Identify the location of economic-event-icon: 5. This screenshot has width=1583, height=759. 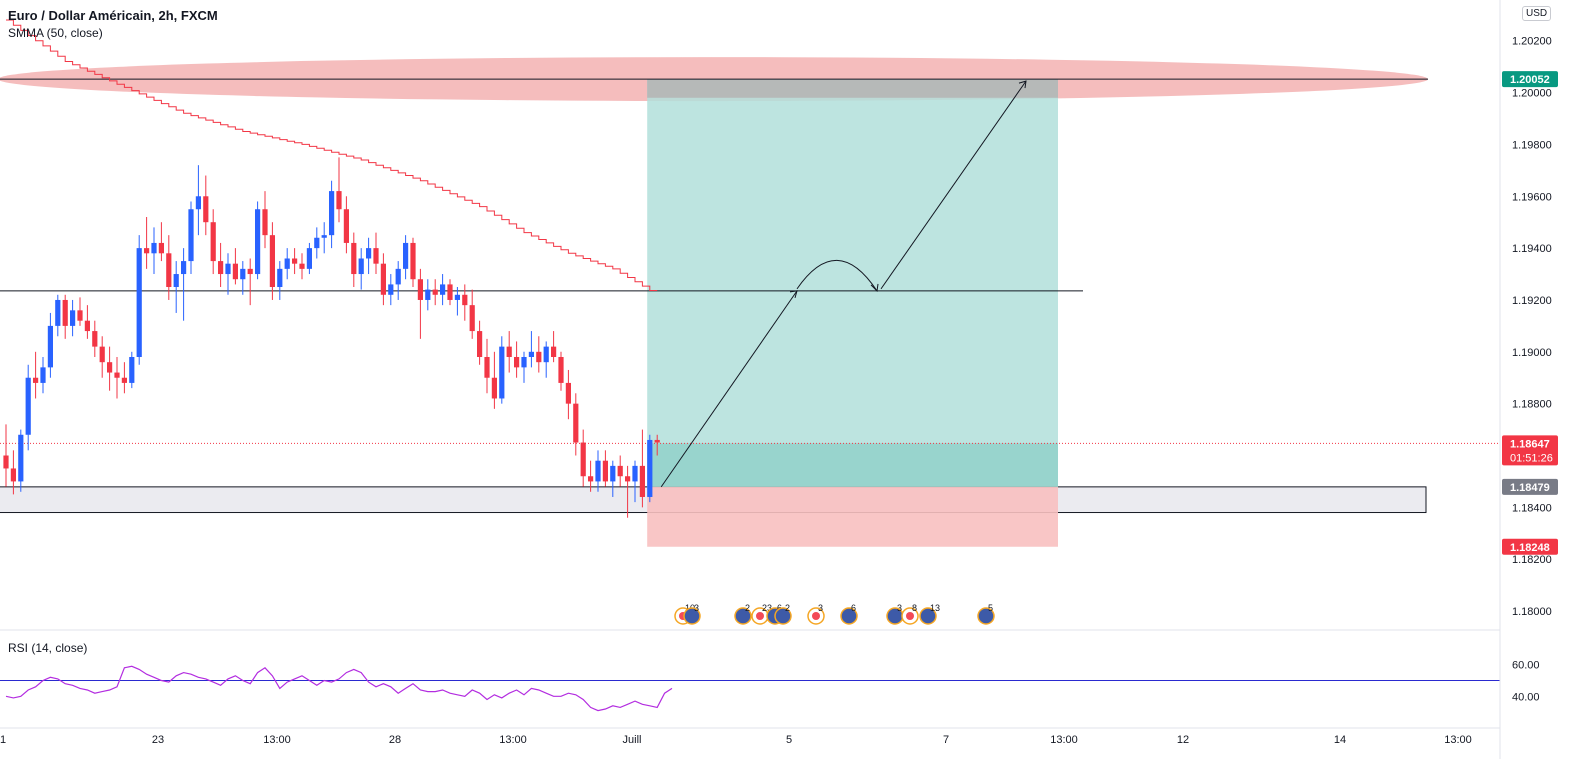
(986, 614).